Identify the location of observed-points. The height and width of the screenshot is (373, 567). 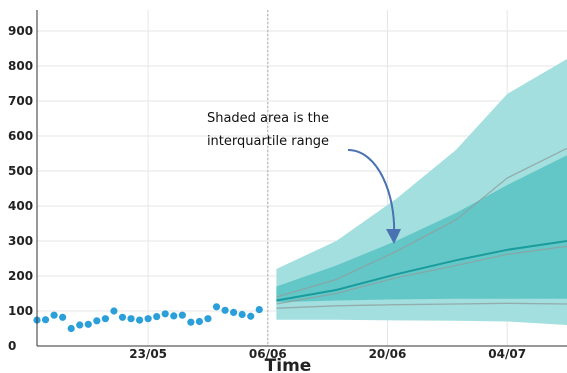
(148, 318).